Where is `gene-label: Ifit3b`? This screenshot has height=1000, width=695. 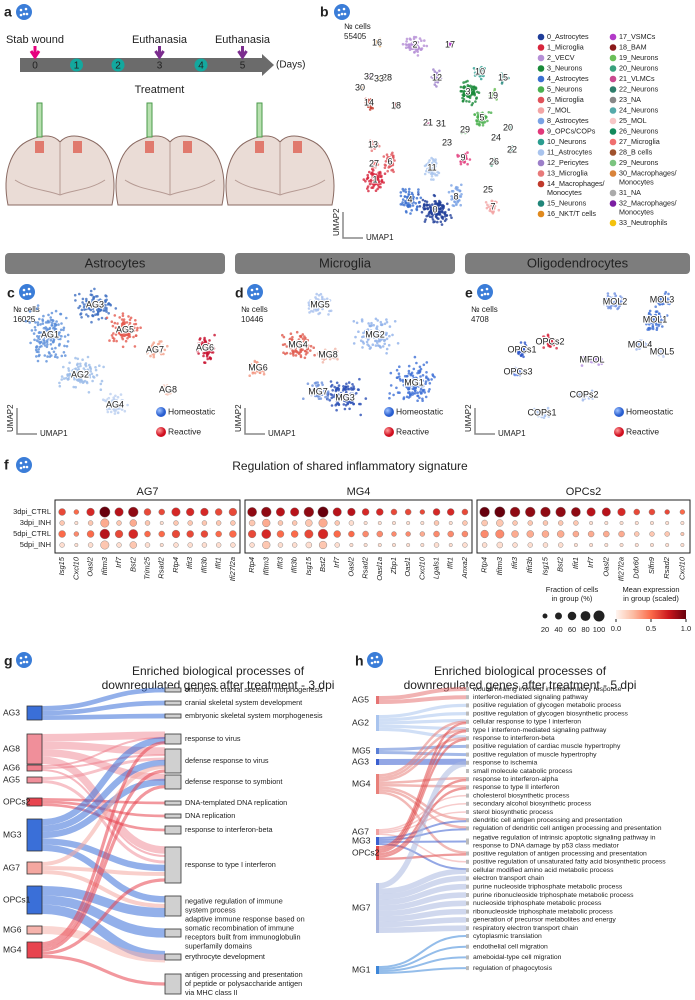 gene-label: Ifit3b is located at coordinates (294, 565).